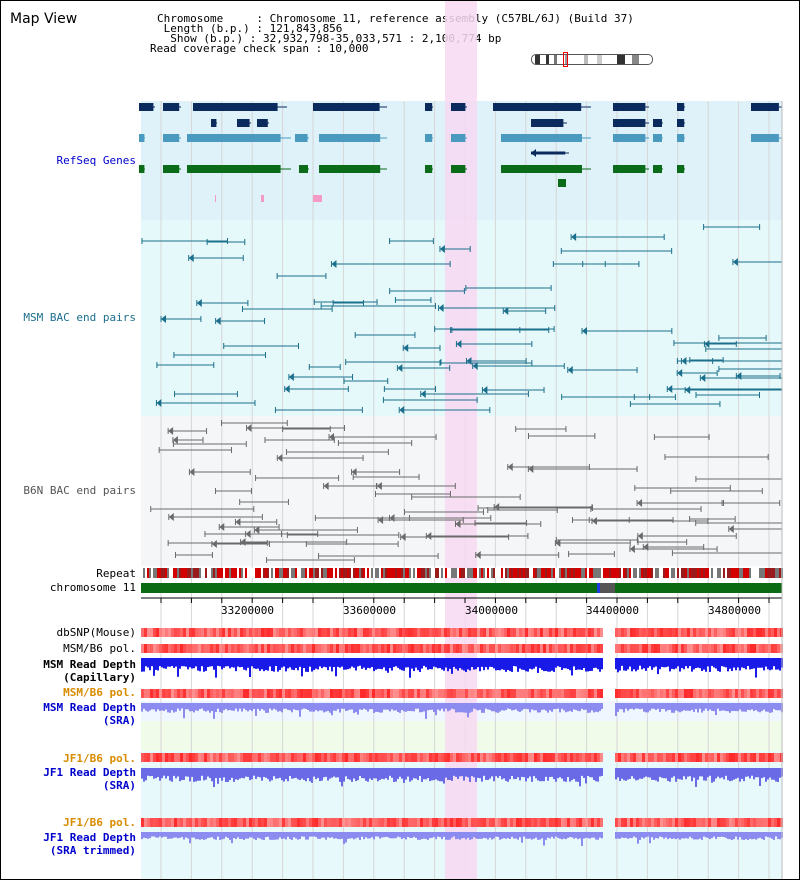 The image size is (800, 880). Describe the element at coordinates (116, 573) in the screenshot. I see `track-label-repeat: Repeat` at that location.